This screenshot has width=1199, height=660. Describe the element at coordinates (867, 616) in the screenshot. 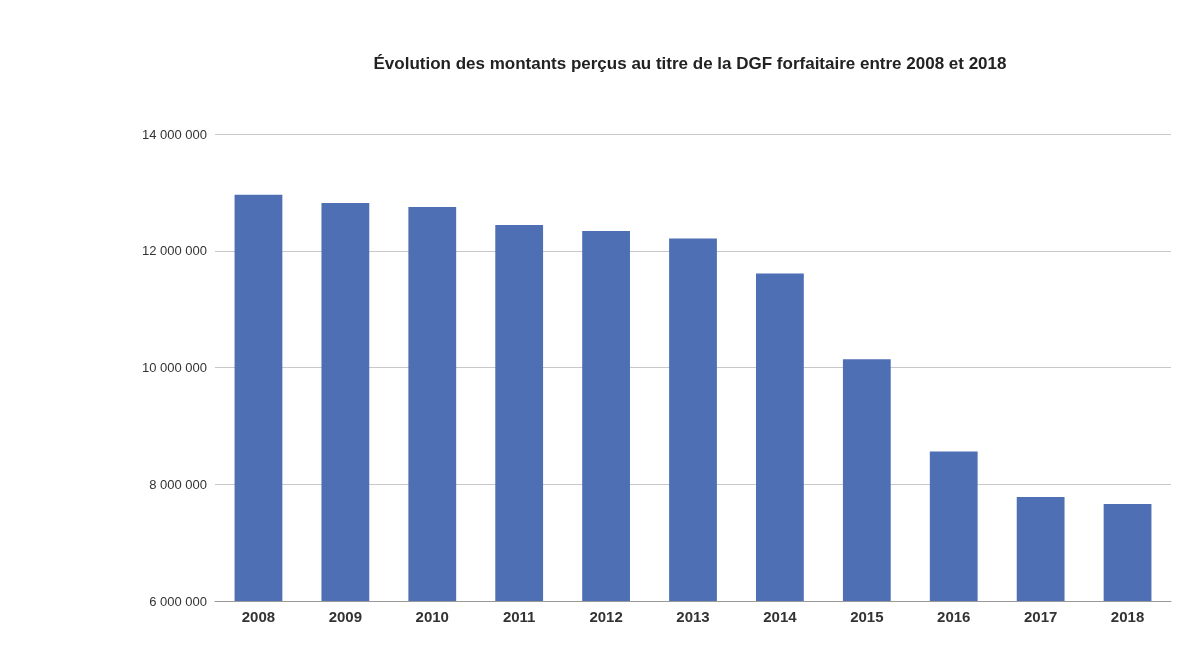

I see `x-tick-label: 2015` at that location.